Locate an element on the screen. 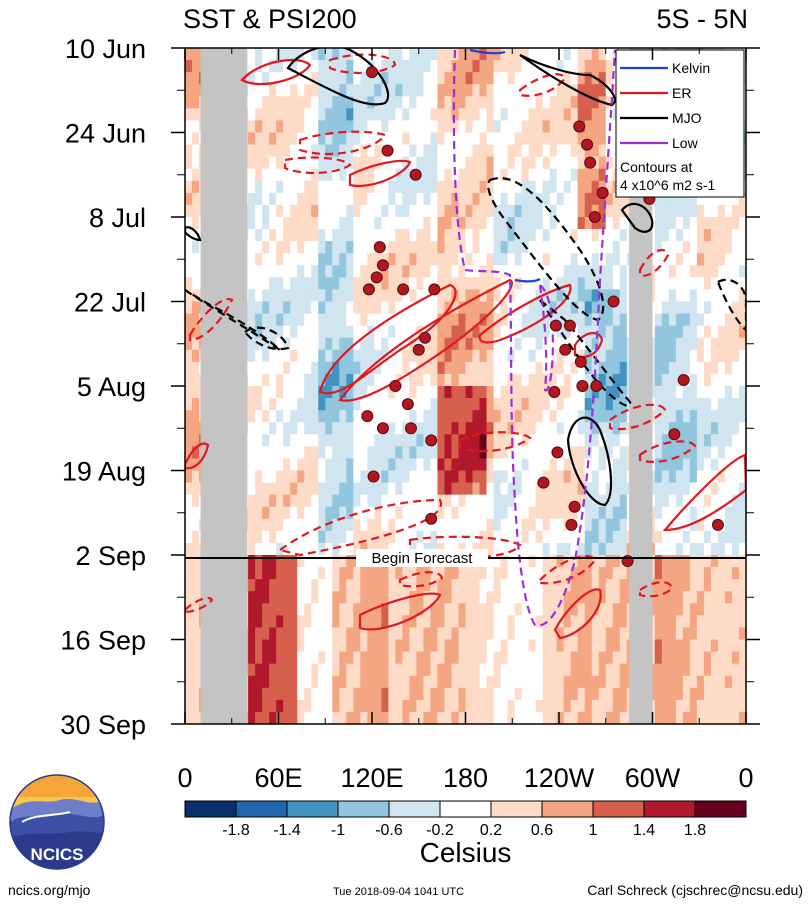 The image size is (809, 907). land-mask is located at coordinates (224, 386).